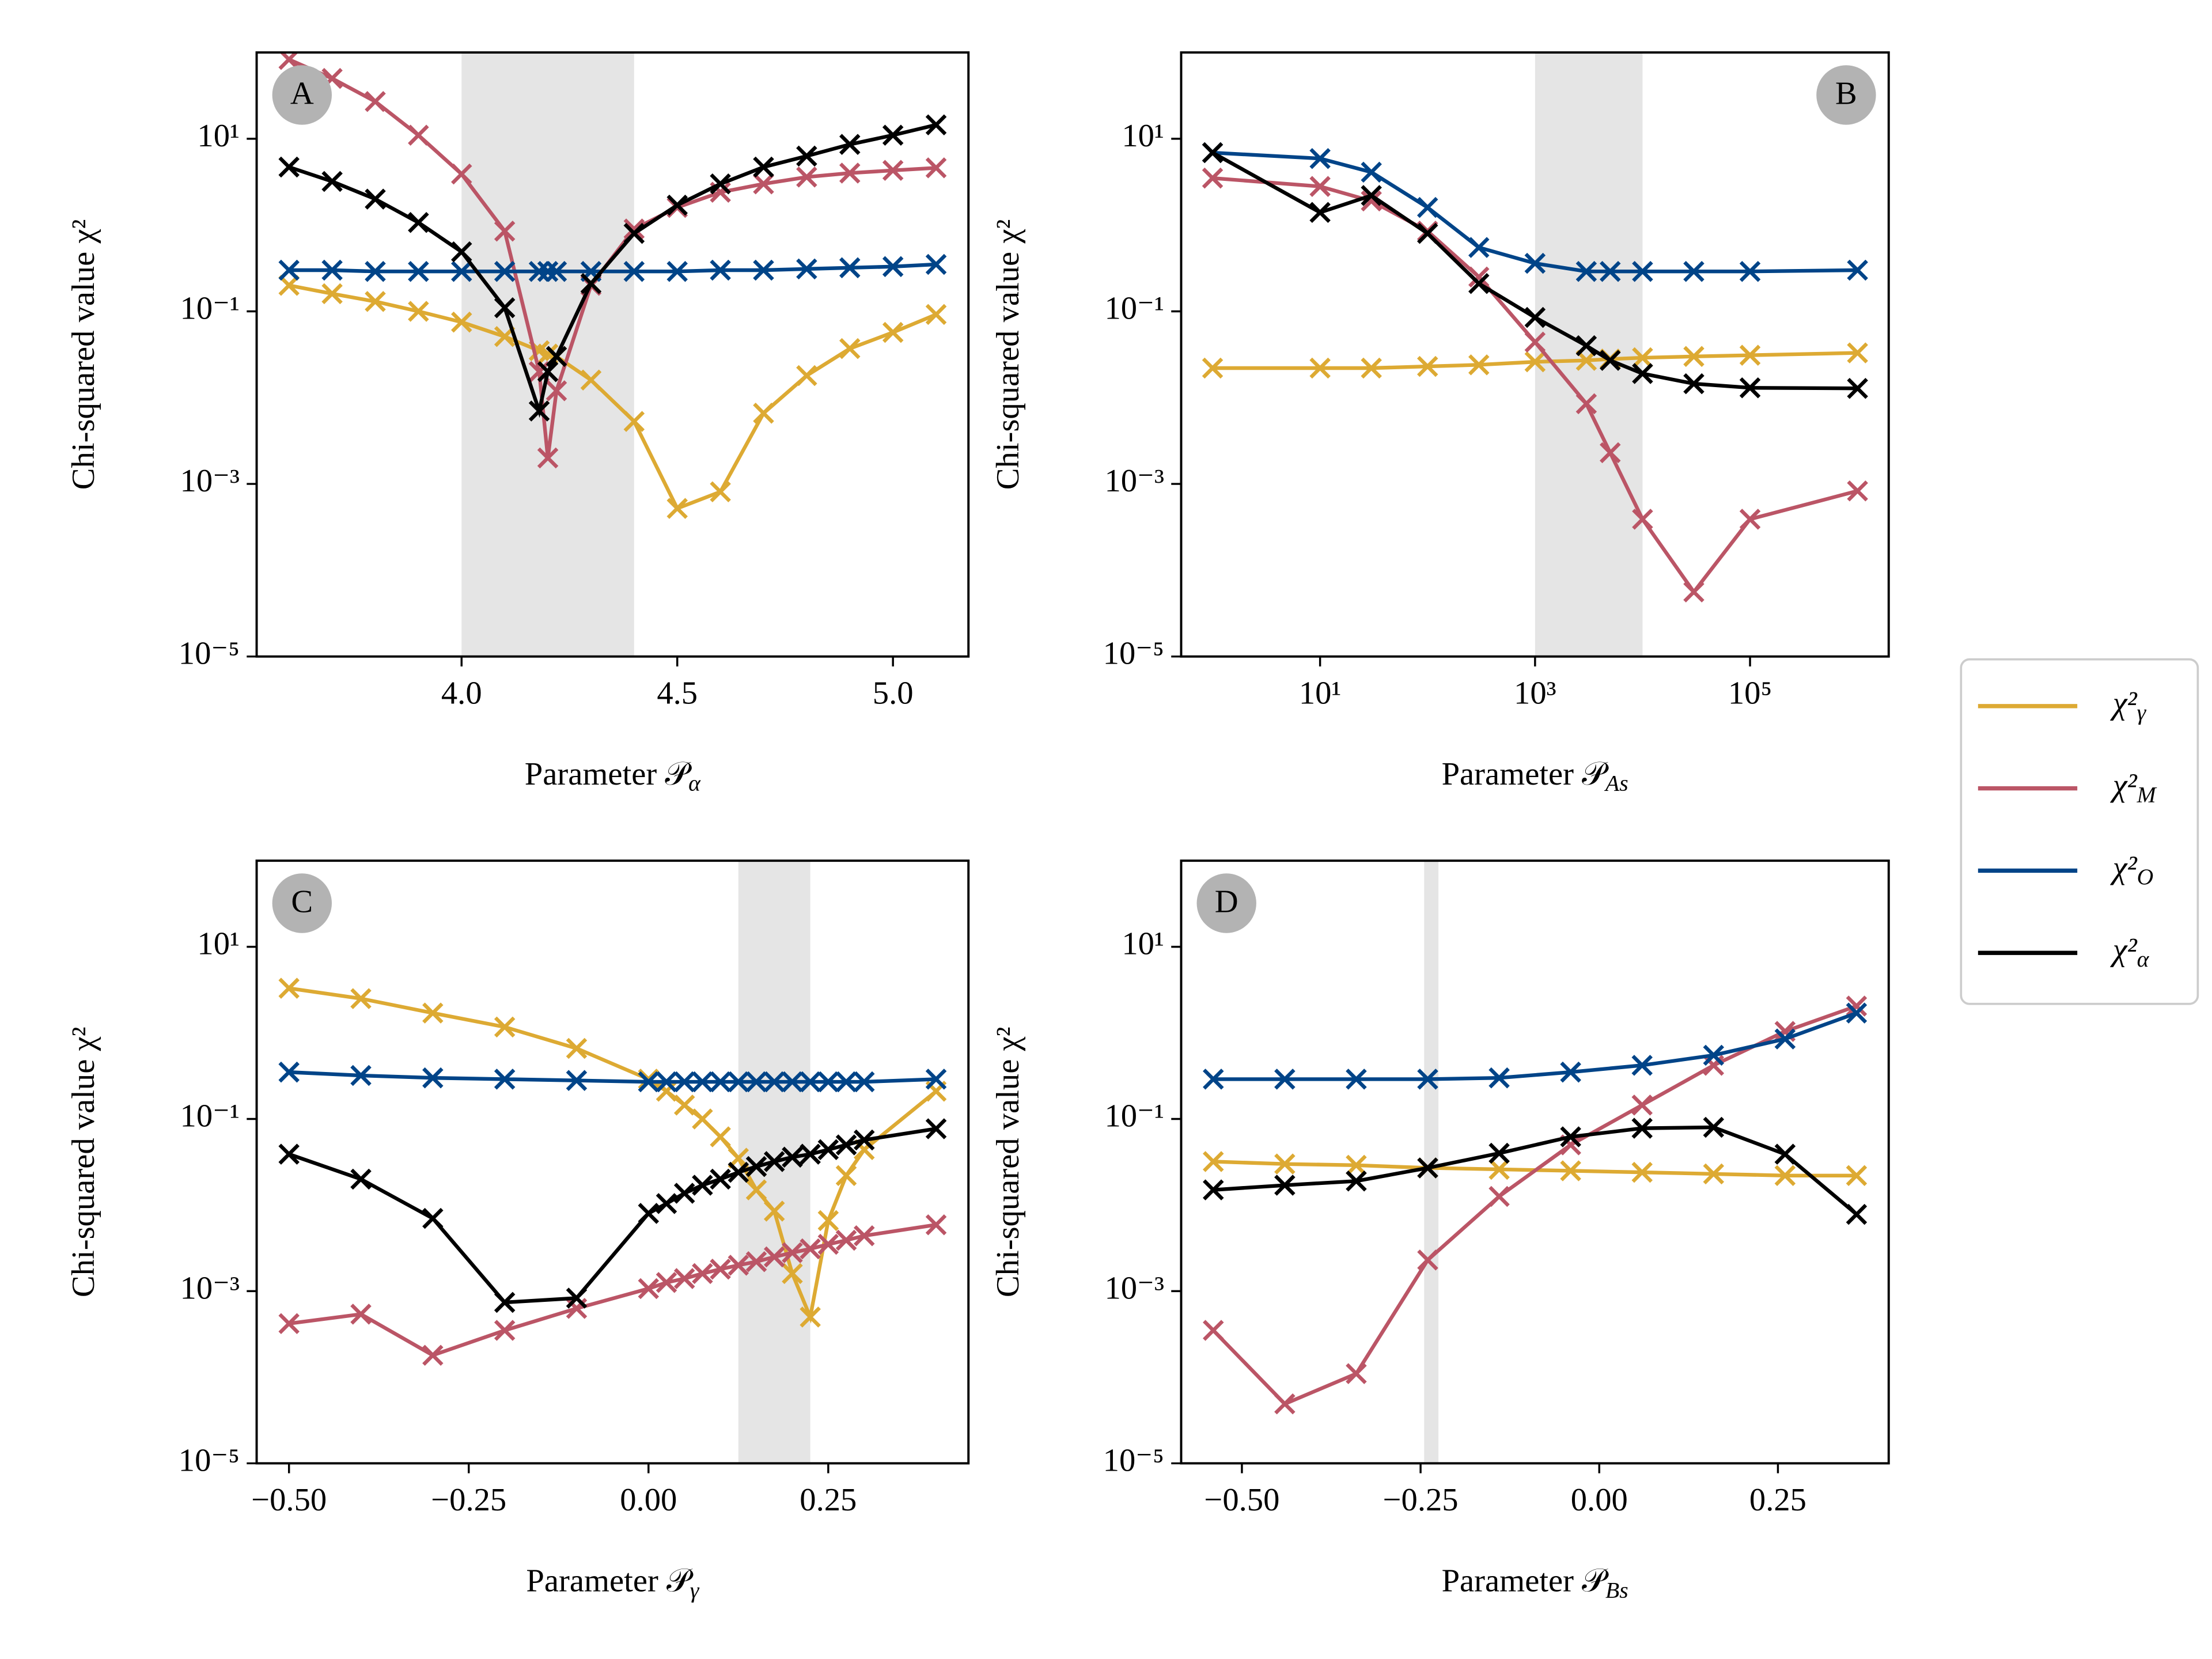  I want to click on legend-label: χ²O, so click(2132, 869).